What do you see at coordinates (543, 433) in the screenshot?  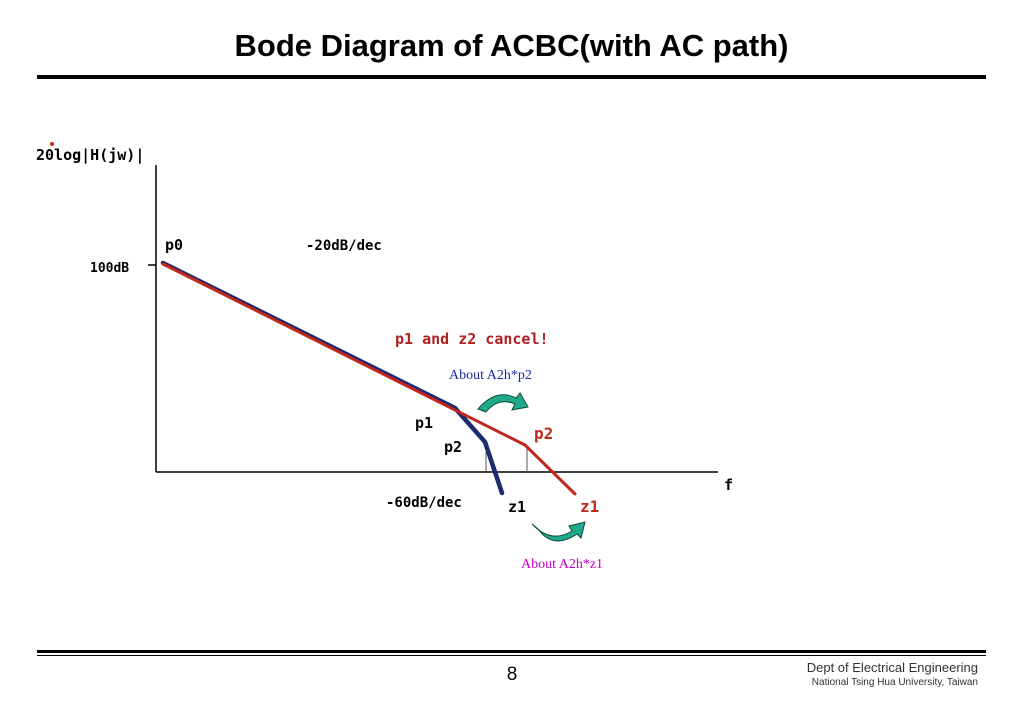 I see `p2-red-label: p2` at bounding box center [543, 433].